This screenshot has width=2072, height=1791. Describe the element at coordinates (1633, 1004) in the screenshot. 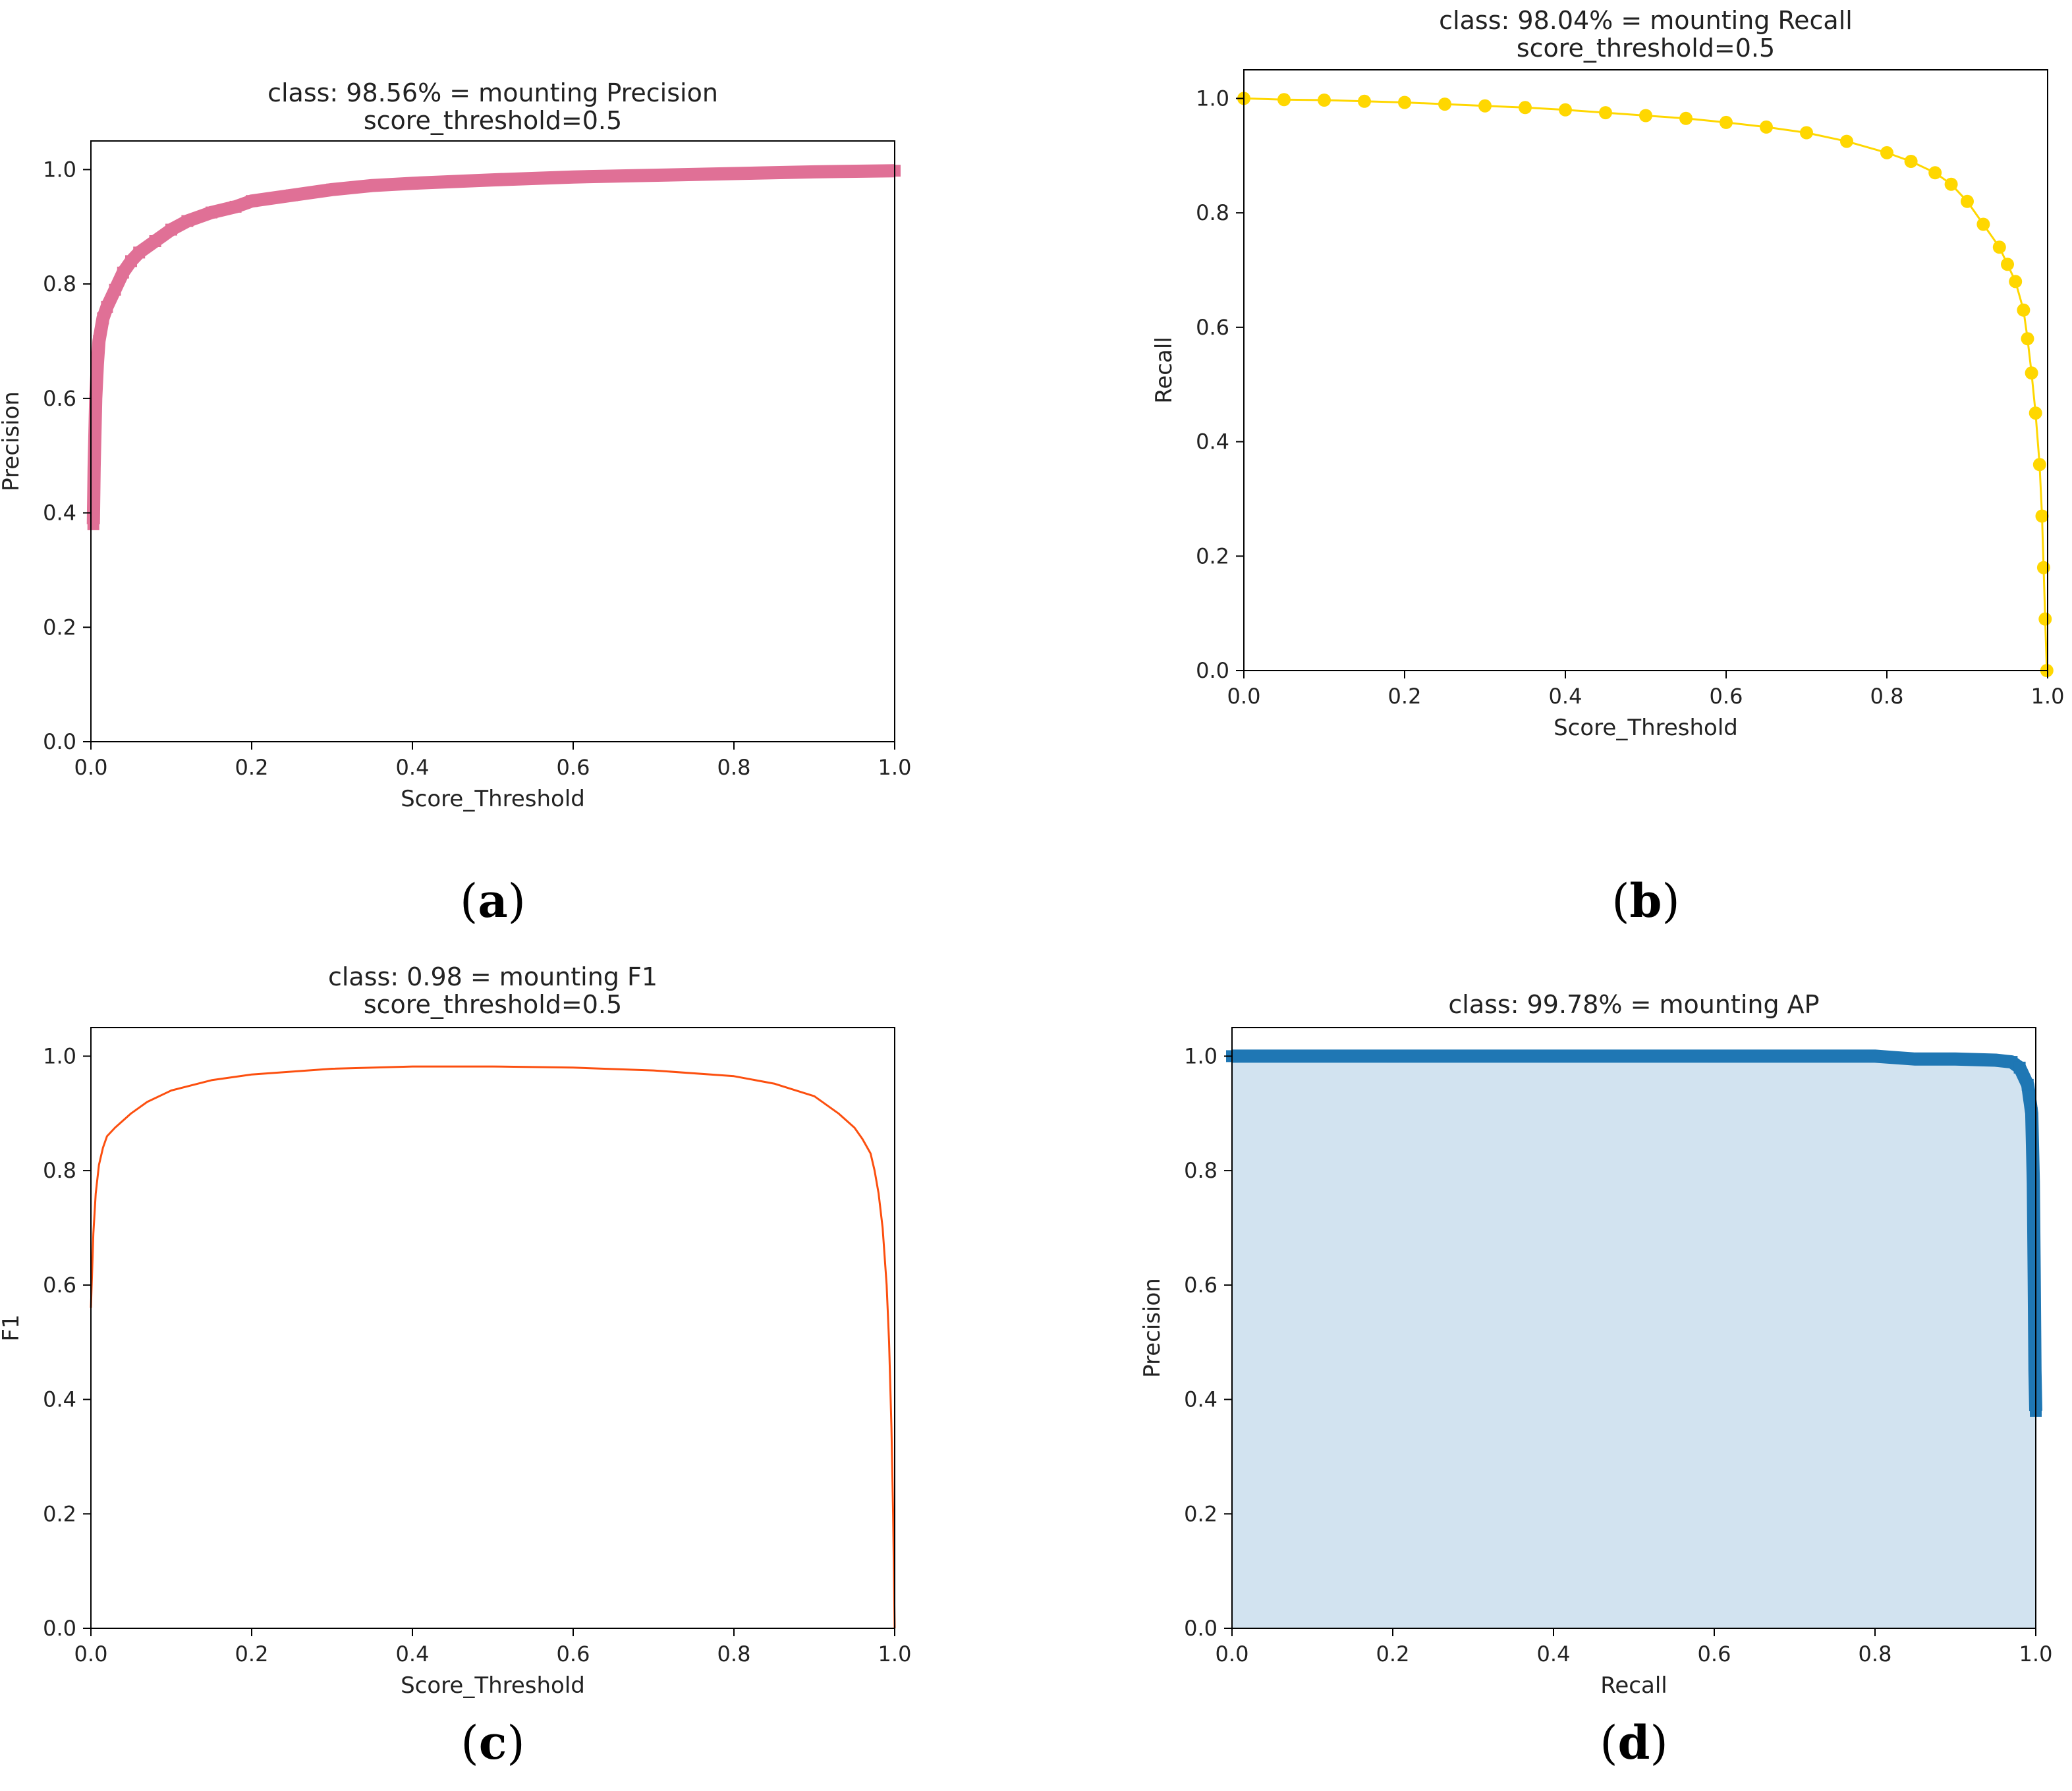

I see `chart-title: class: 99.78% = mounting AP` at that location.